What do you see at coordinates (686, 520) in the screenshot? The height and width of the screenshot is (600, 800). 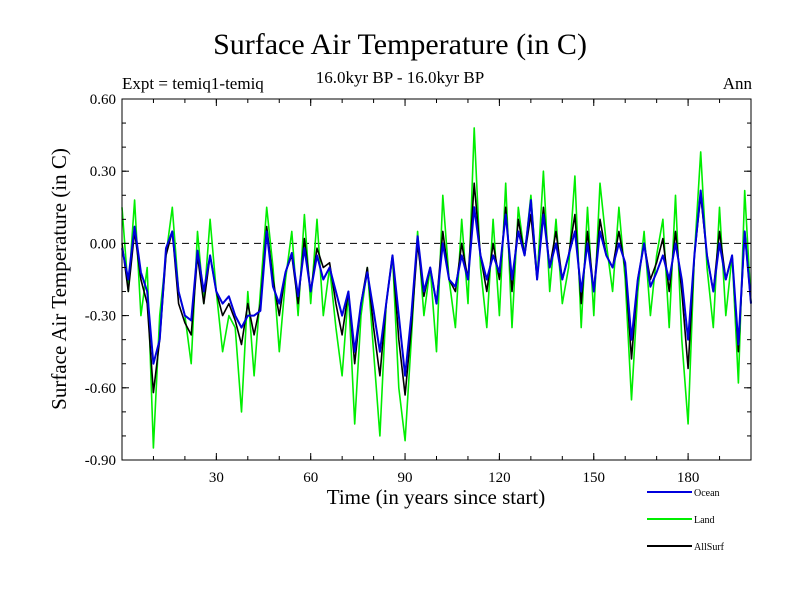 I see `legend: Ocean Land AllSurf` at bounding box center [686, 520].